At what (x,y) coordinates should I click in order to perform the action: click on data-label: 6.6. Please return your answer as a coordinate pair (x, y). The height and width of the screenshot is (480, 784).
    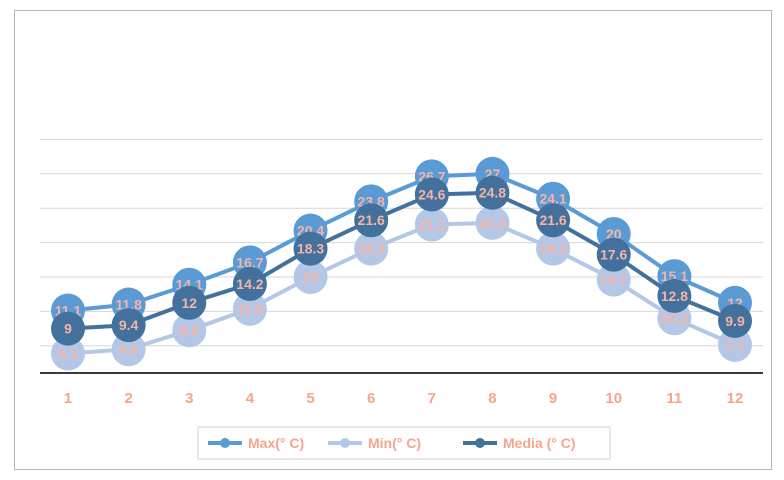
    Looking at the image, I should click on (129, 349).